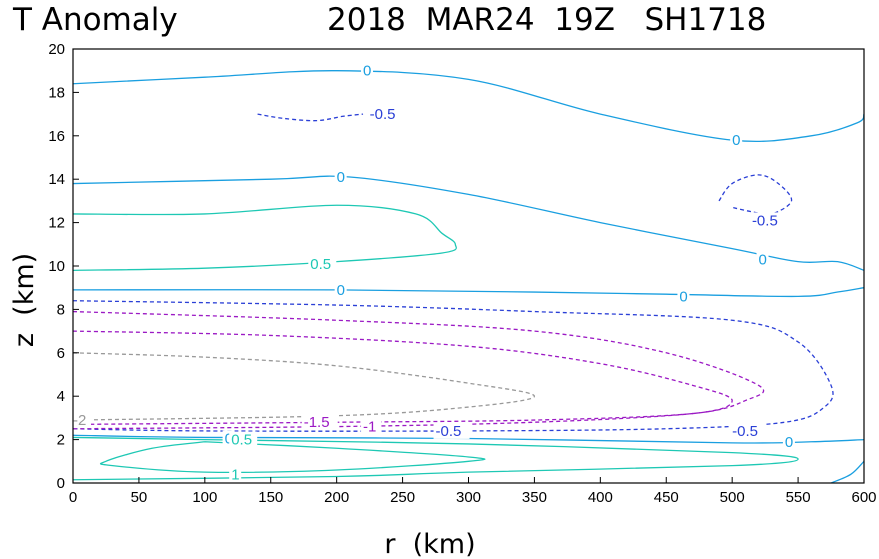  What do you see at coordinates (863, 497) in the screenshot?
I see `x-tick-label: 600` at bounding box center [863, 497].